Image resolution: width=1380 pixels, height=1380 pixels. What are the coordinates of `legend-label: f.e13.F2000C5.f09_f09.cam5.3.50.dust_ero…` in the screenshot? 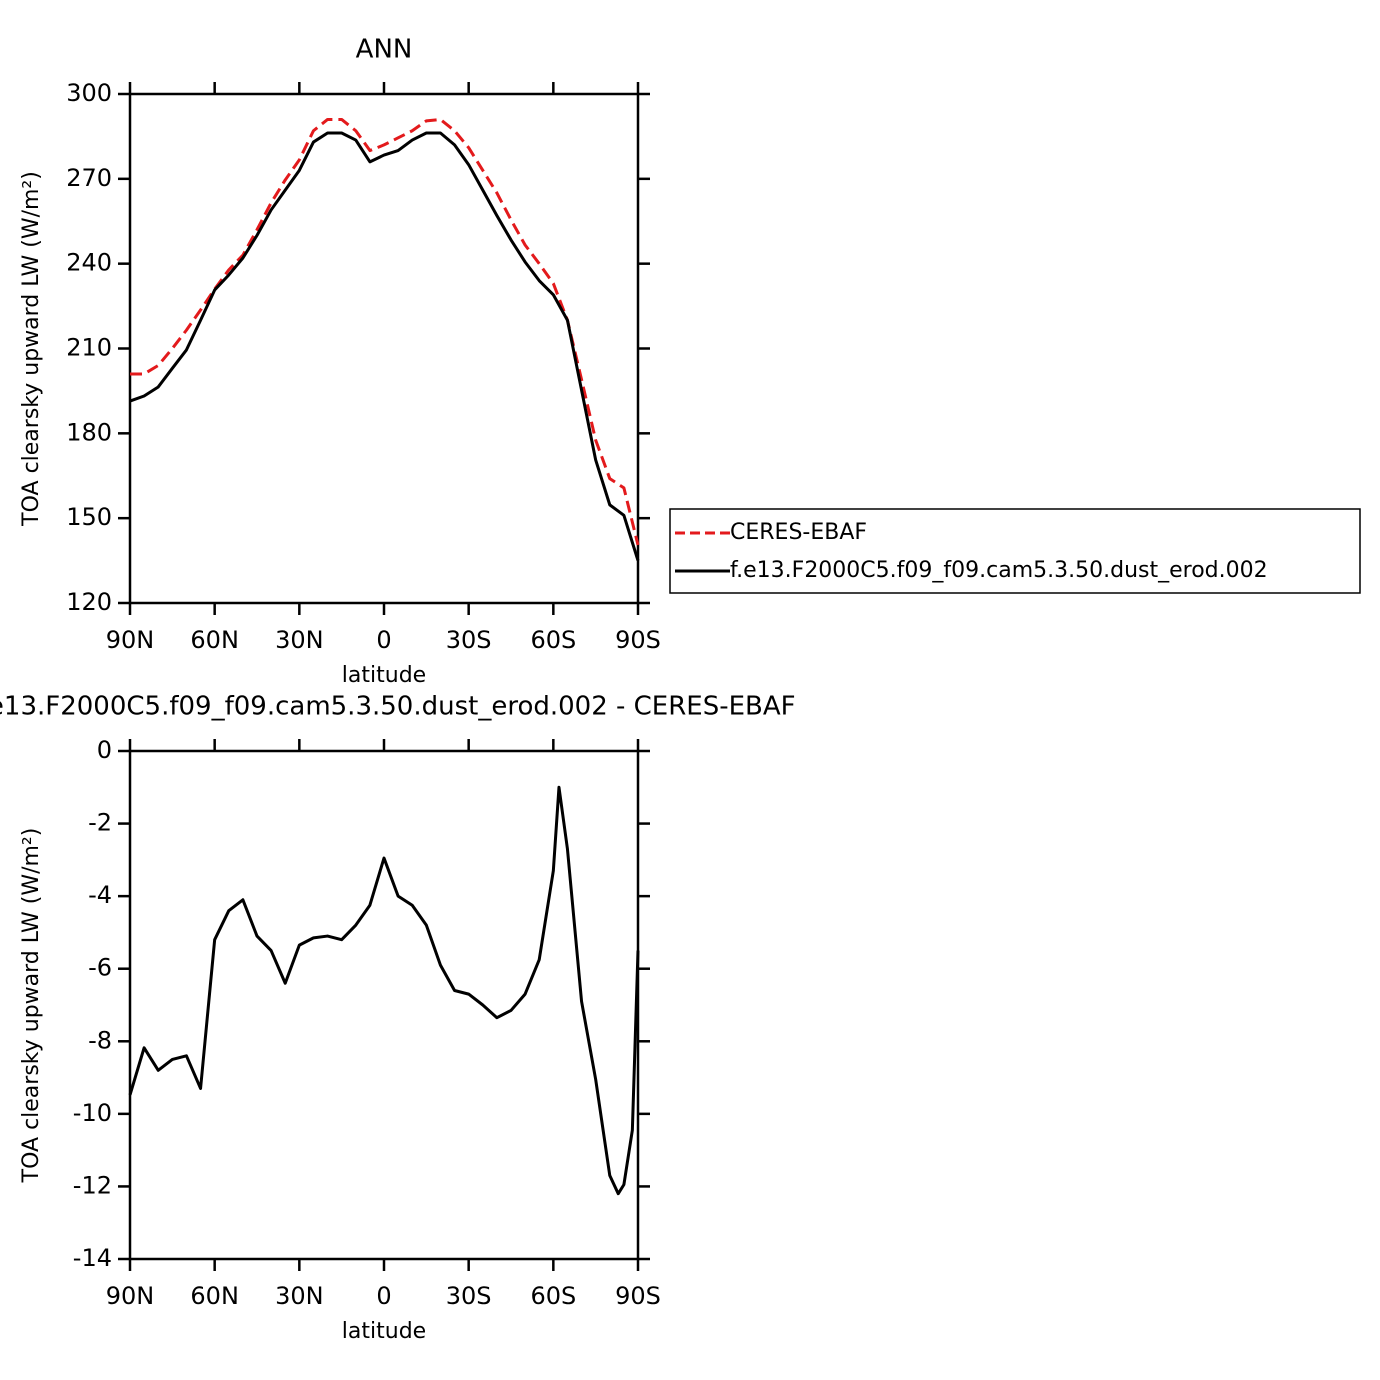 It's located at (999, 570).